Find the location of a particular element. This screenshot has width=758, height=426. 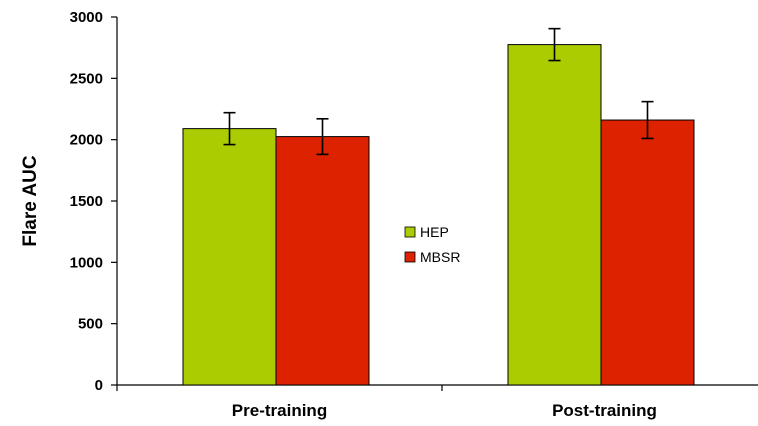

bar-mbsr-pre-training is located at coordinates (322, 261).